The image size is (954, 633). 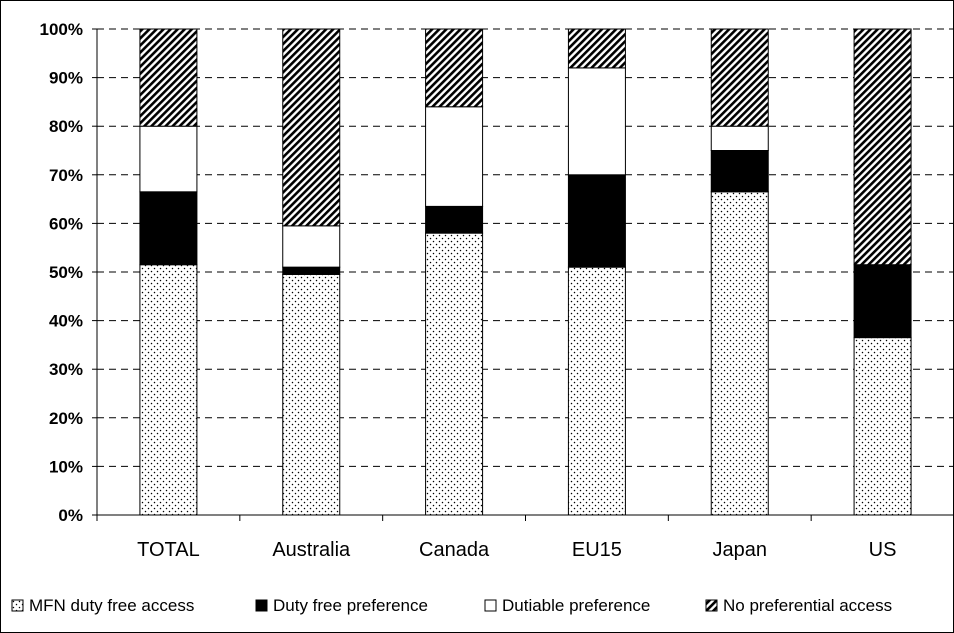 What do you see at coordinates (66, 418) in the screenshot?
I see `y-tick-label: 20%` at bounding box center [66, 418].